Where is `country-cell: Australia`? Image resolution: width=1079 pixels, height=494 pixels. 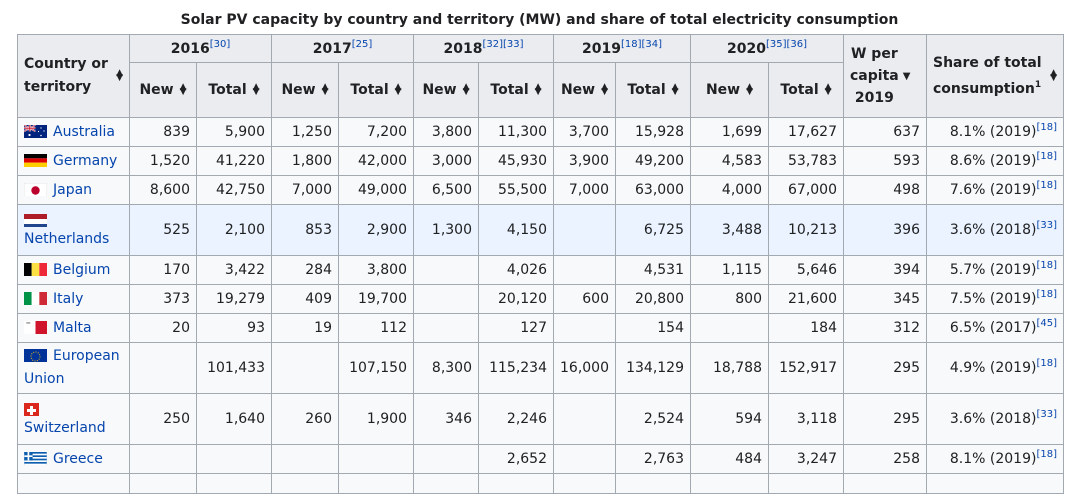 country-cell: Australia is located at coordinates (73, 132).